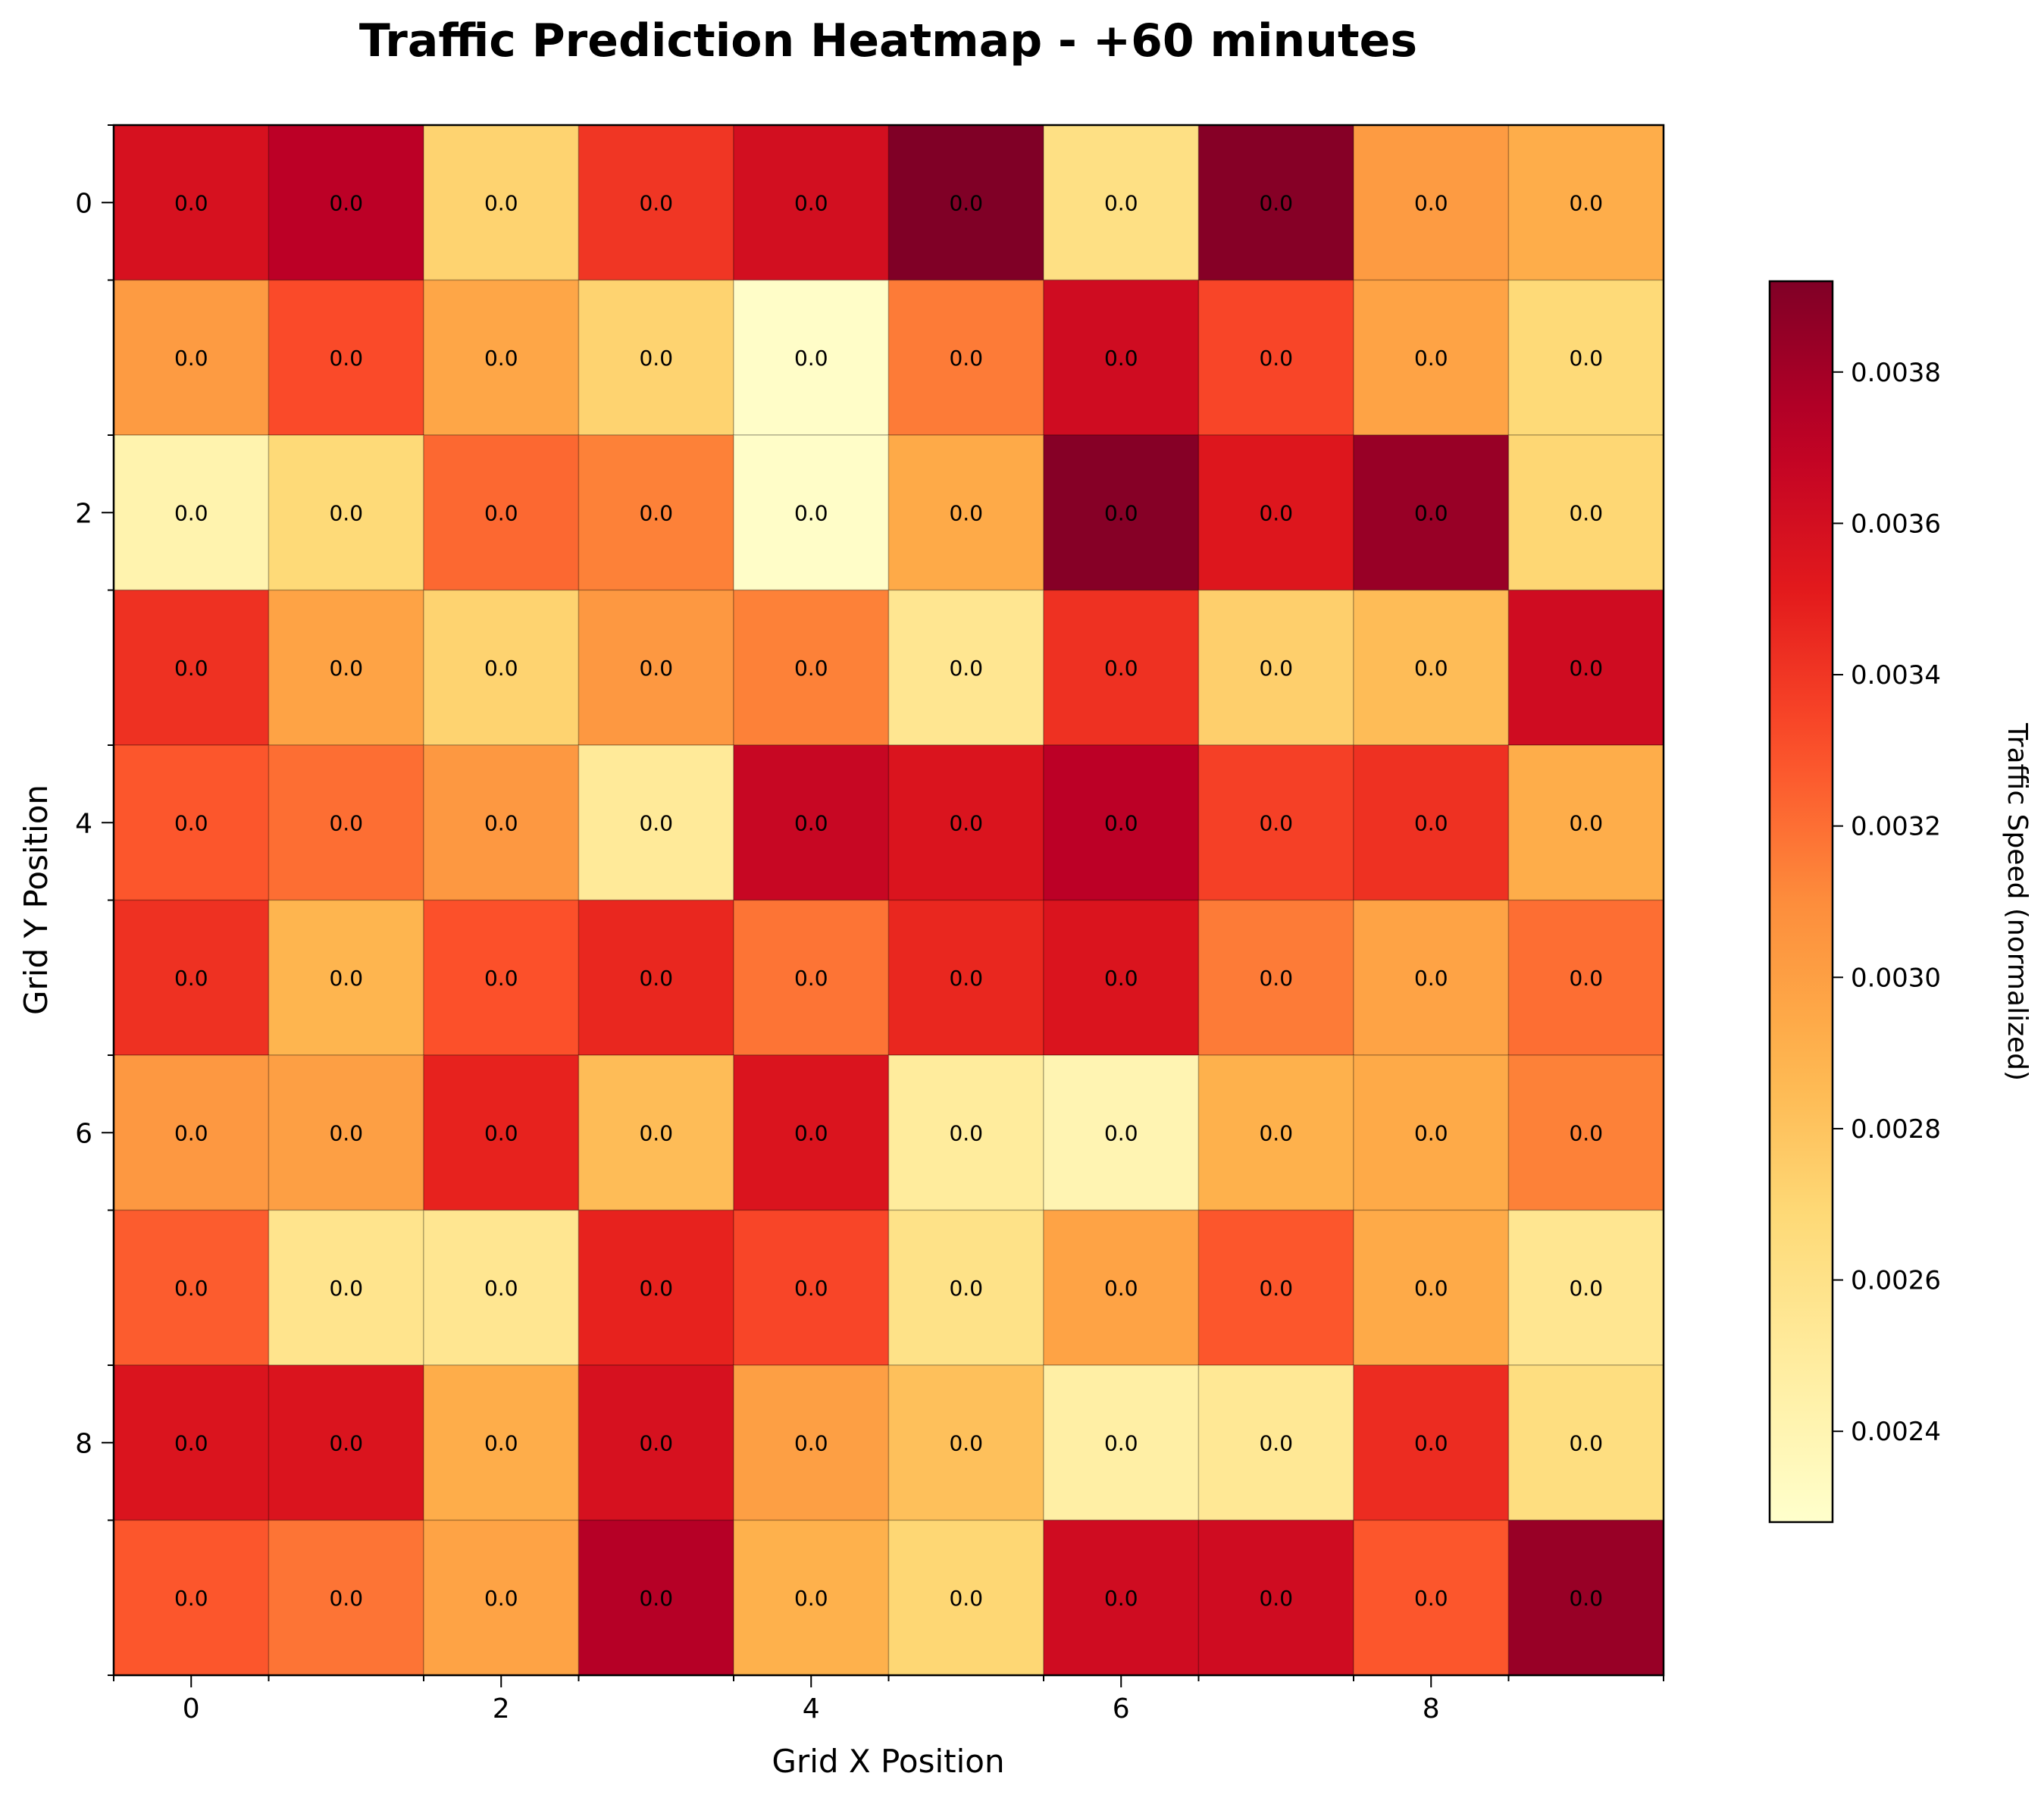 This screenshot has width=2044, height=1795. Describe the element at coordinates (1586, 1288) in the screenshot. I see `cell-value-7-9: 0.0` at that location.